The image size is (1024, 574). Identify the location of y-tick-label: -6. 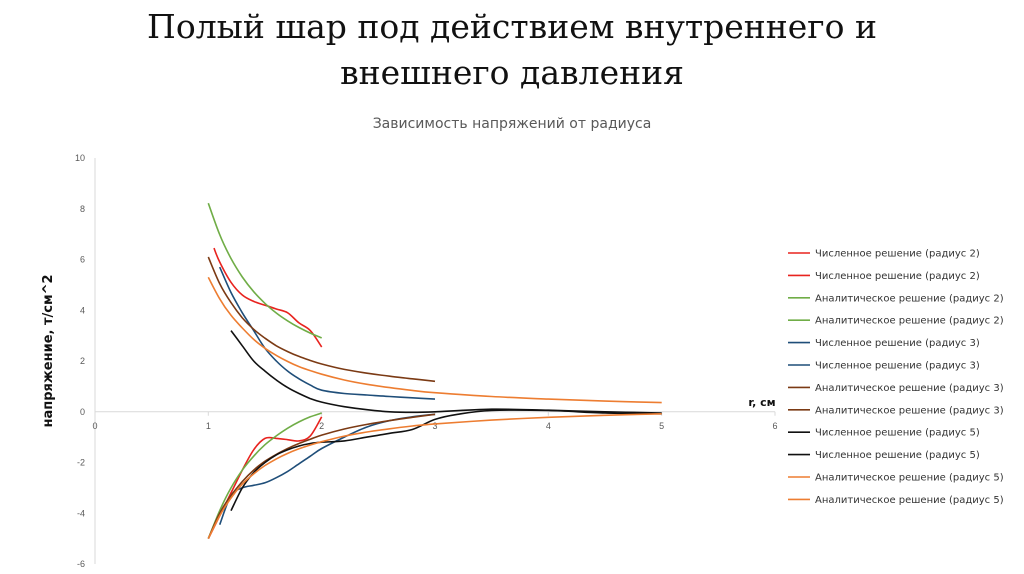
(81, 564).